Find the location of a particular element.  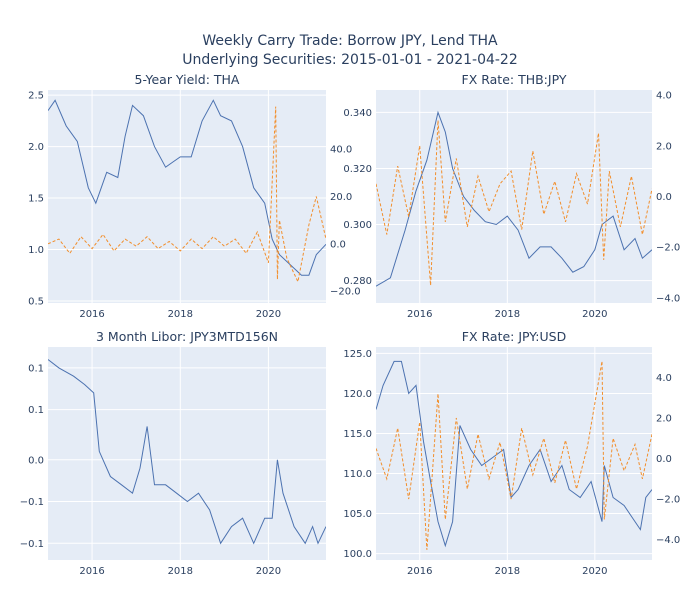

y-tick-label: 110.0 is located at coordinates (357, 474).